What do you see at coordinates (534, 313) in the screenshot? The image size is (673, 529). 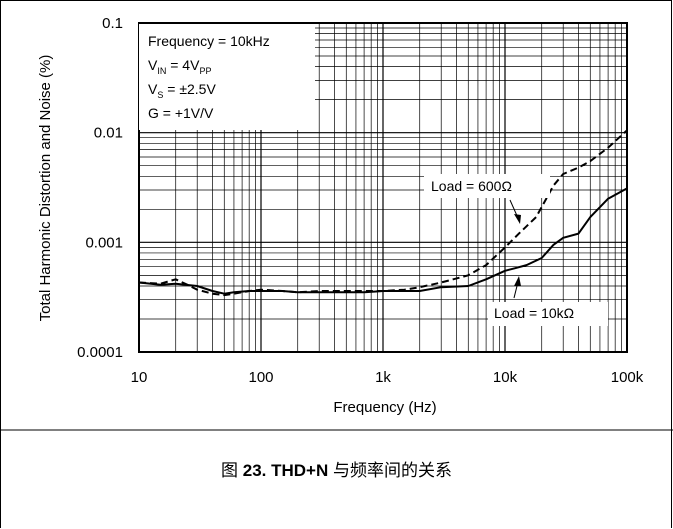 I see `annotation-load-10k: Load = 10kΩ` at bounding box center [534, 313].